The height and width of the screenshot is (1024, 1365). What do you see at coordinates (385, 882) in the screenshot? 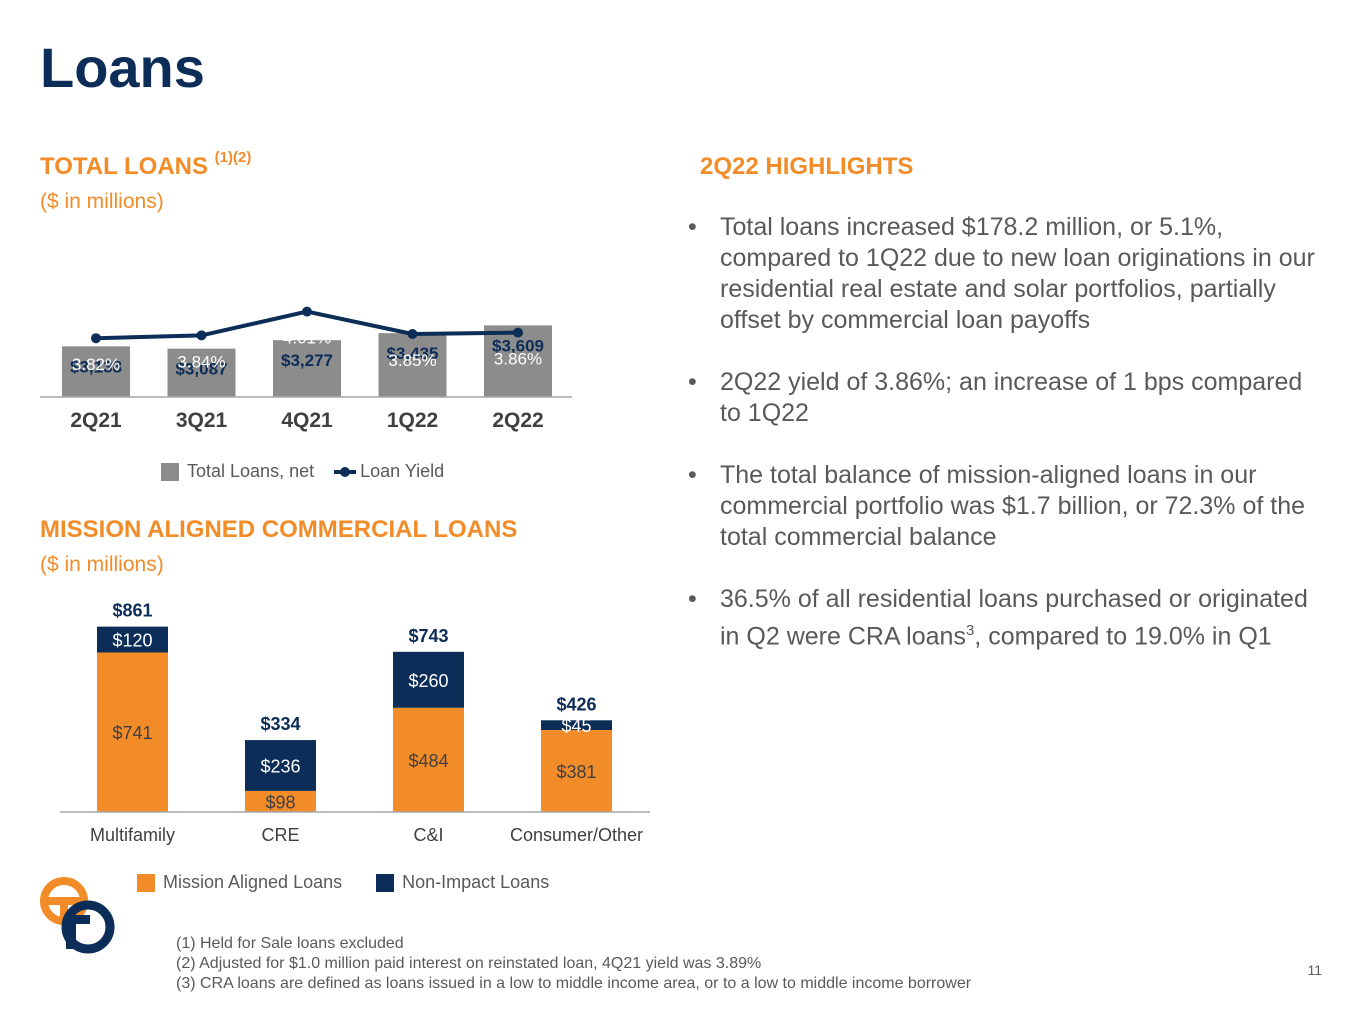
I see `legend-swatch-non-impact` at bounding box center [385, 882].